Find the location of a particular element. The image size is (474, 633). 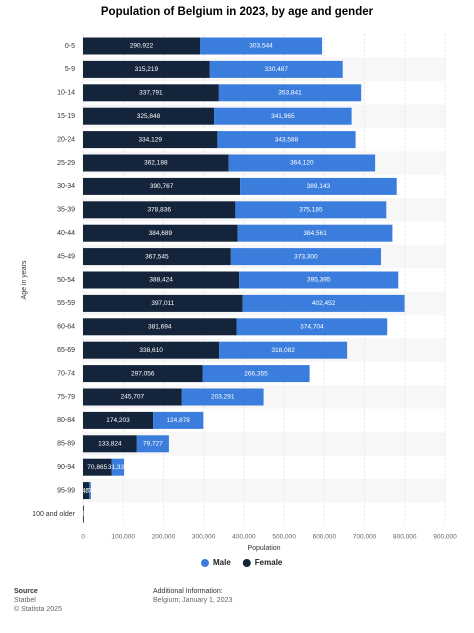

y-tick-label: 60-64 is located at coordinates (66, 327).